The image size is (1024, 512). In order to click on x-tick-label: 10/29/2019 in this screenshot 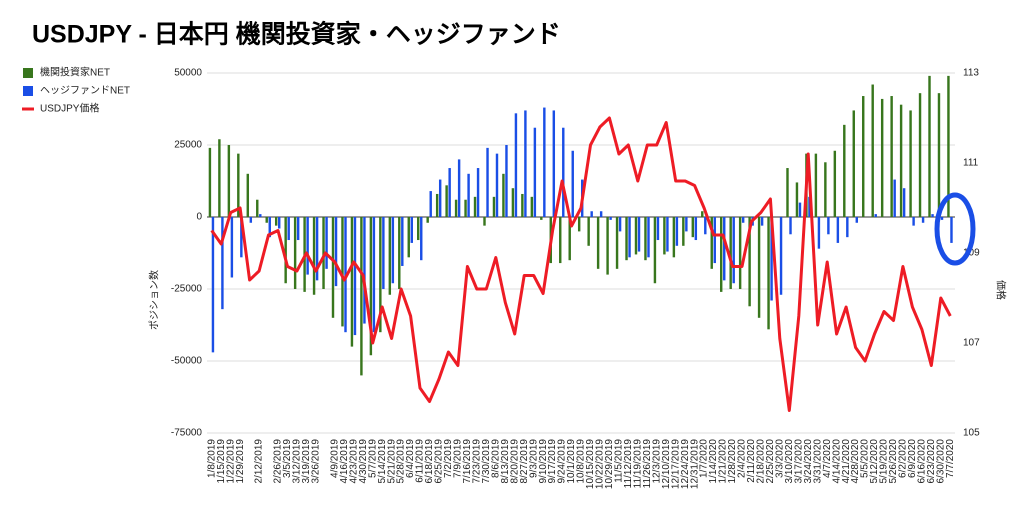, I will do `click(609, 464)`.